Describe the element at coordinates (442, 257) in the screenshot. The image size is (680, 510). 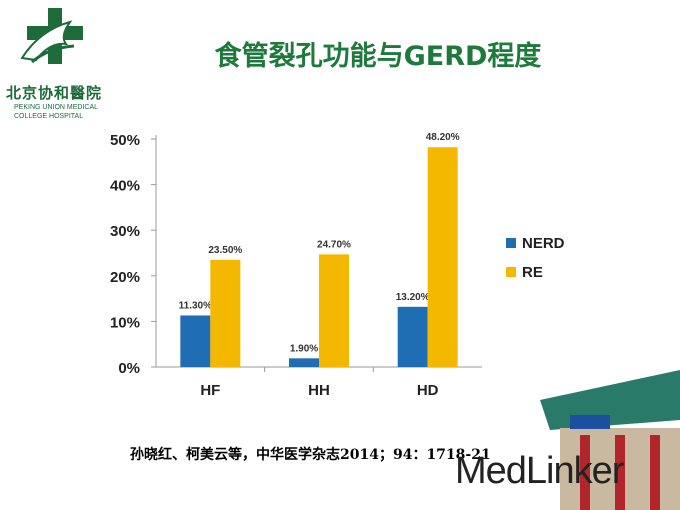
I see `bar-re-hd` at that location.